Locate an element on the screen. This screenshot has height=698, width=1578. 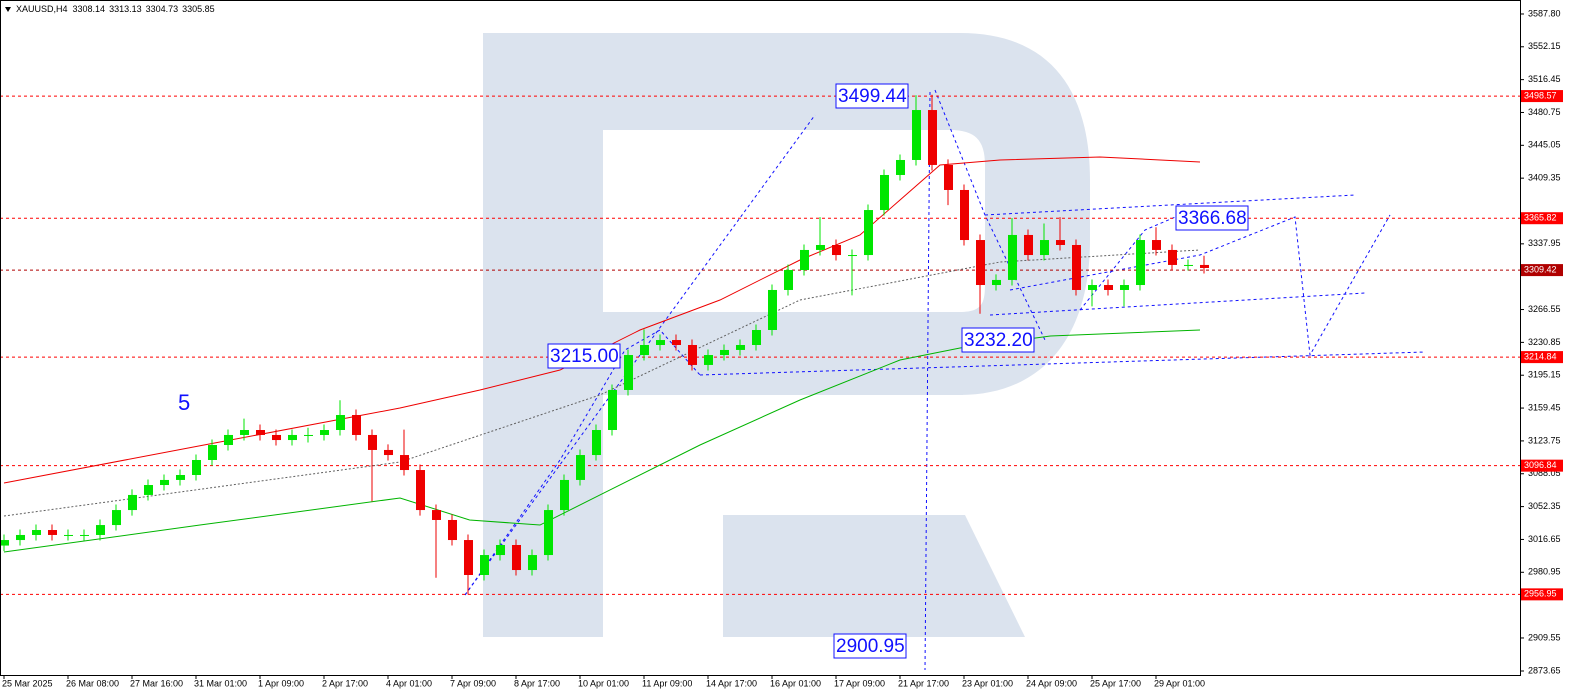
y-tick-label: 3552.15 is located at coordinates (1544, 46).